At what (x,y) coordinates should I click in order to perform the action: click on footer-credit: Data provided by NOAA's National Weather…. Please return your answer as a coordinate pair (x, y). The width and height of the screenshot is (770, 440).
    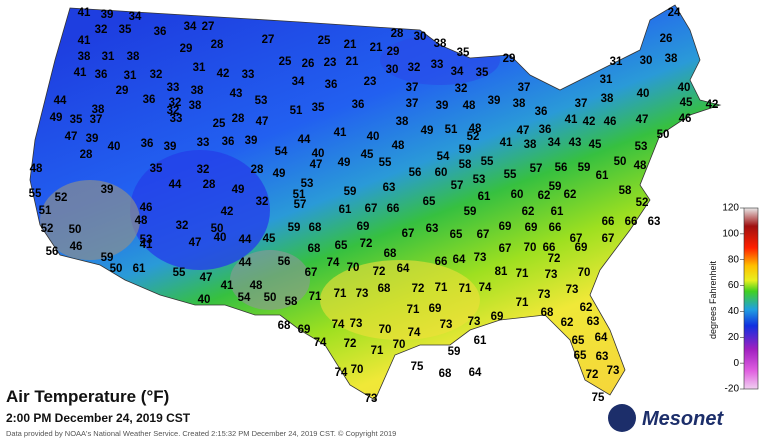
    Looking at the image, I should click on (201, 433).